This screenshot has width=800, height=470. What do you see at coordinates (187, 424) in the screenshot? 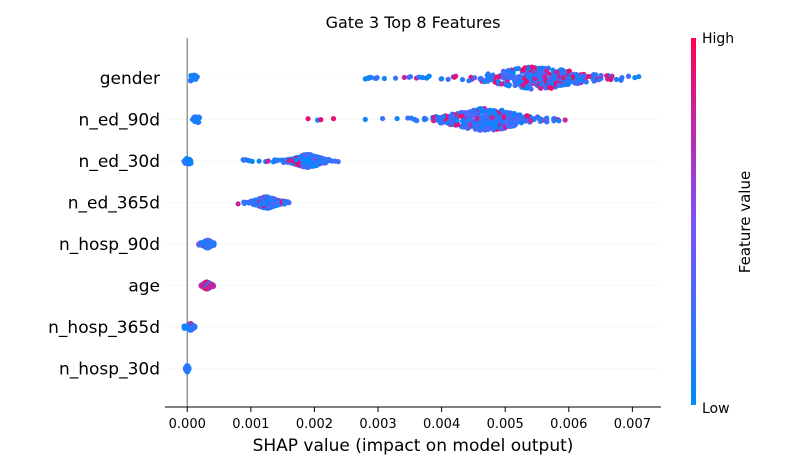
I see `x-tick-label: 0.000` at bounding box center [187, 424].